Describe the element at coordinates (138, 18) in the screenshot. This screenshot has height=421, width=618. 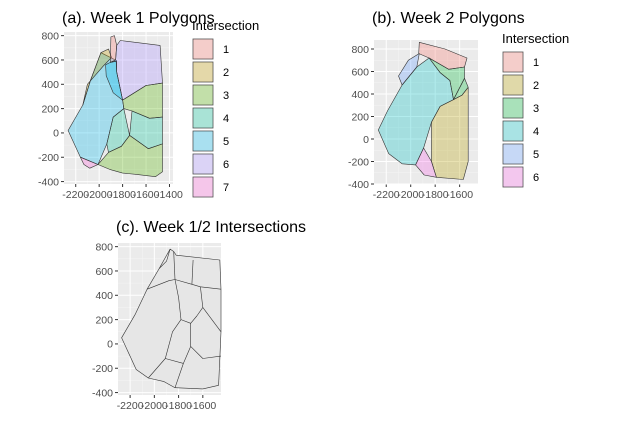
I see `panel-title-a: (a). Week 1 Polygons` at that location.